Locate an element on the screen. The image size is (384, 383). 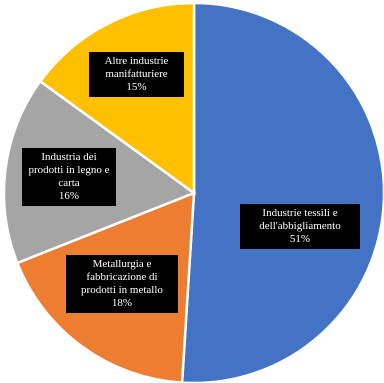
slice-label-textiles-name: Industrie tessili e dell'abbigliamento is located at coordinates (300, 219).